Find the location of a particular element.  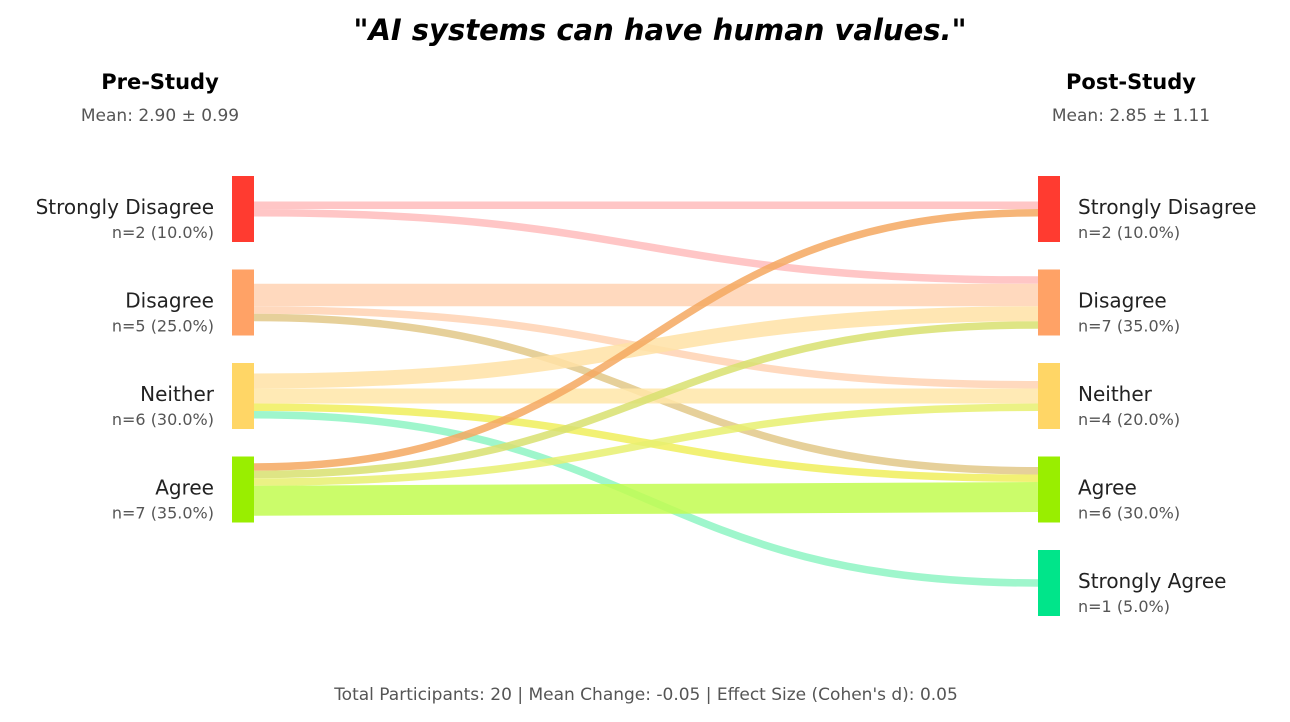

flow-neither-to-disagree is located at coordinates (646, 347).